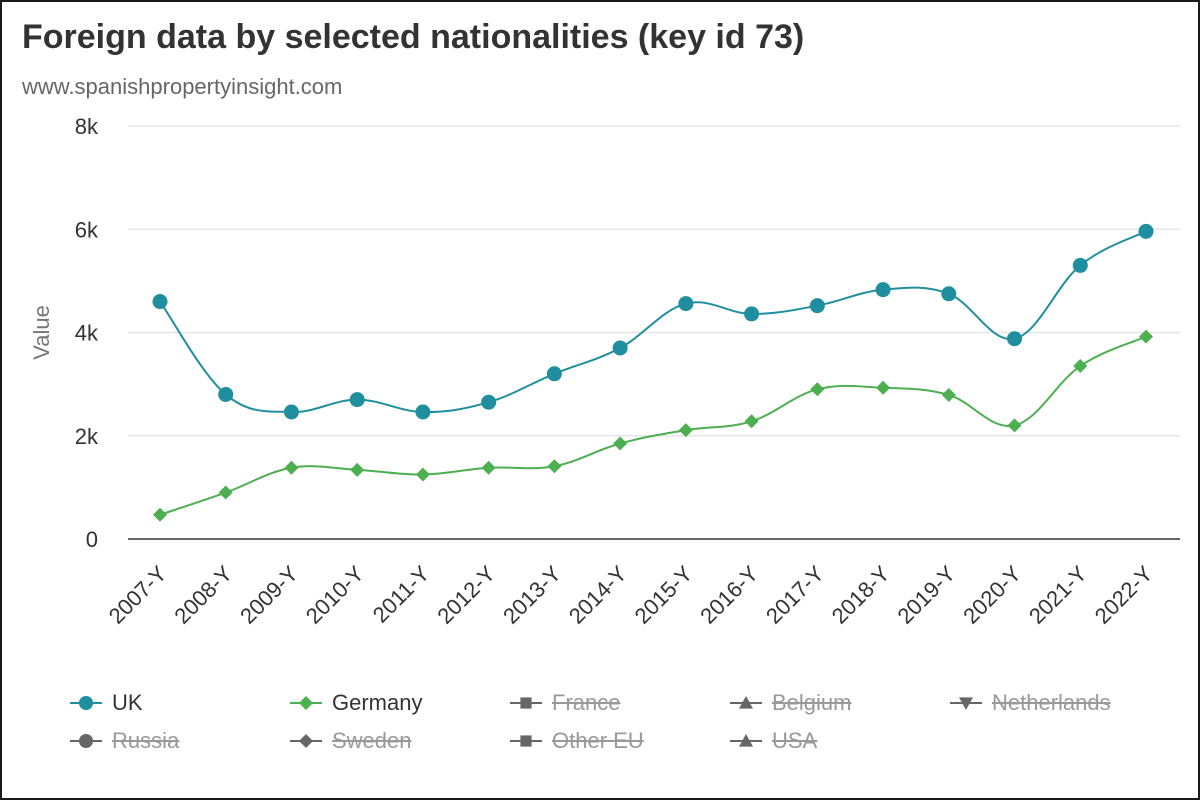 Image resolution: width=1200 pixels, height=800 pixels. I want to click on legend-item-belgium: Belgium, so click(790, 703).